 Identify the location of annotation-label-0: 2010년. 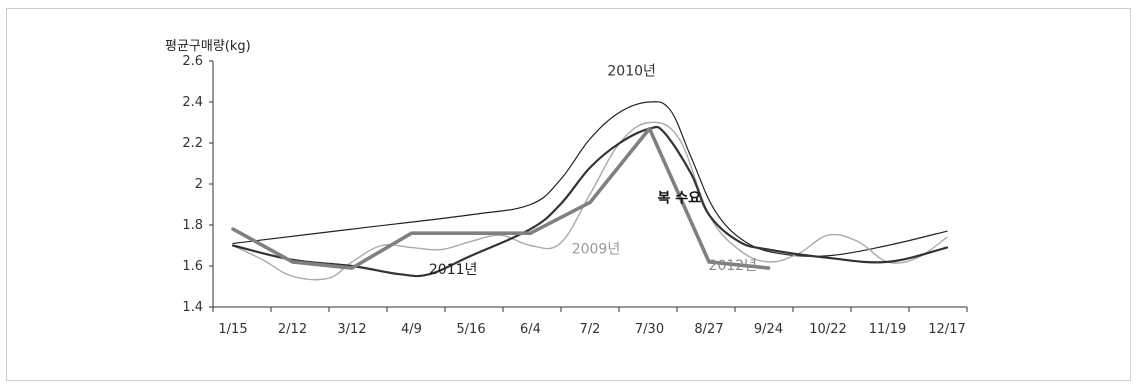
(631, 71).